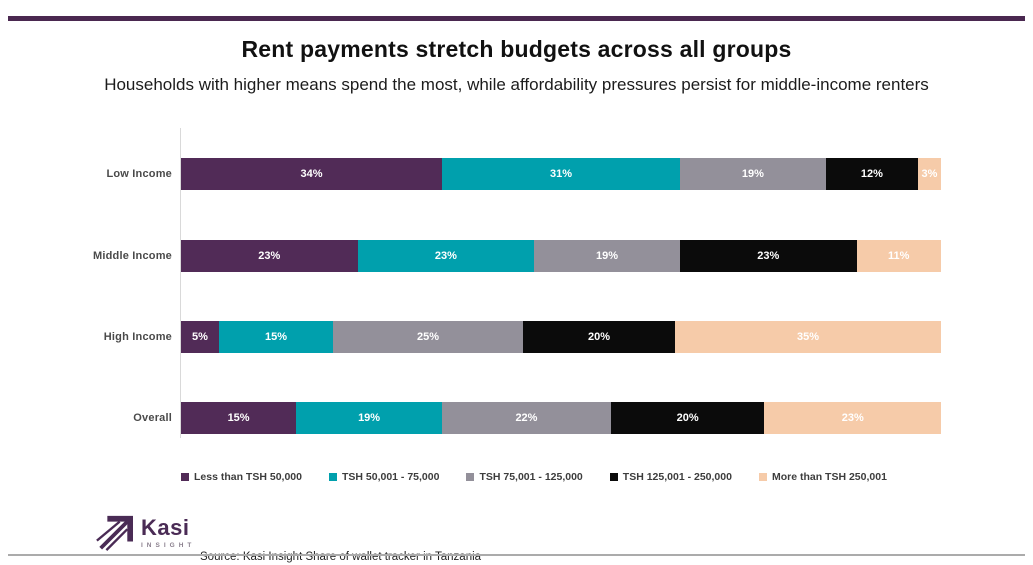 The width and height of the screenshot is (1033, 565). Describe the element at coordinates (390, 477) in the screenshot. I see `legend-label: TSH 50,001 - 75,000` at that location.